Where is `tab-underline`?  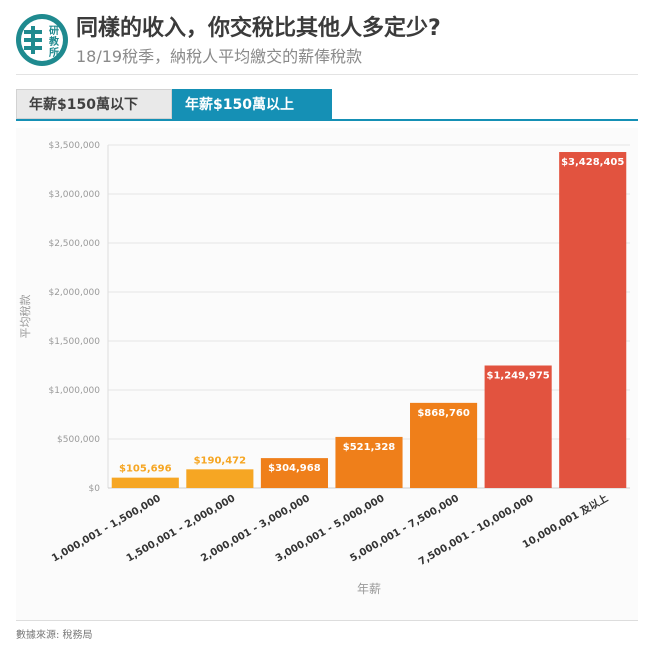
tab-underline is located at coordinates (327, 120).